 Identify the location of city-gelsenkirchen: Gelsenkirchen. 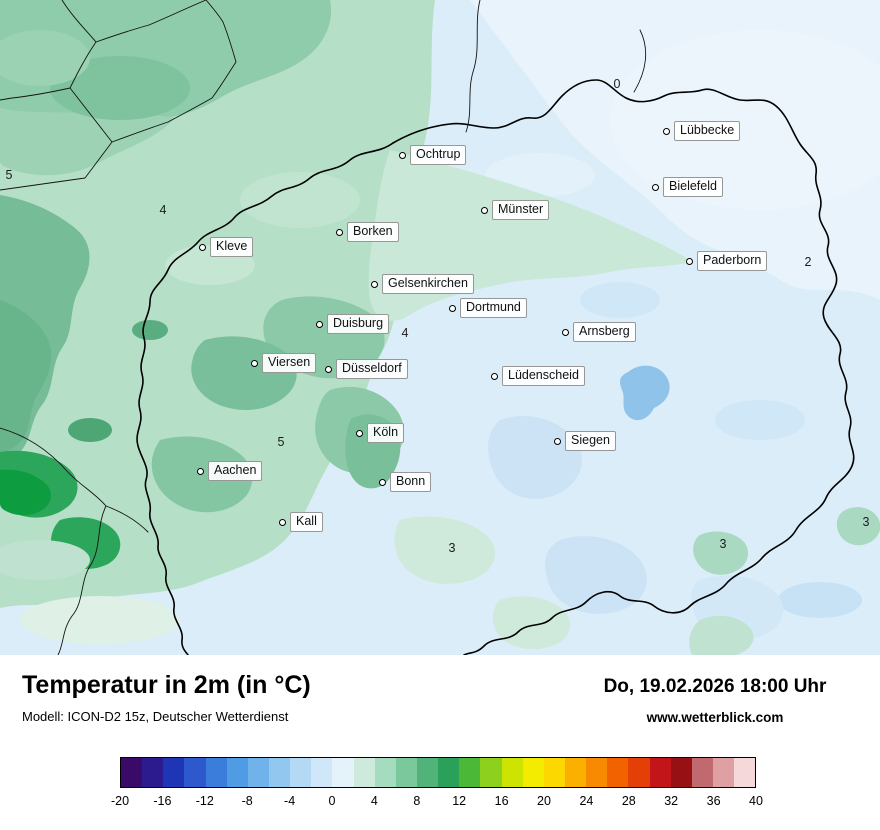
(422, 284).